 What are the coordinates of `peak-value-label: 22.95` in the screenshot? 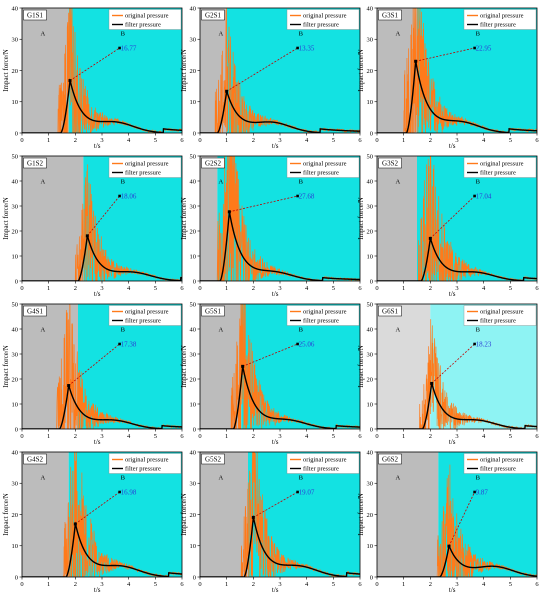 It's located at (484, 49).